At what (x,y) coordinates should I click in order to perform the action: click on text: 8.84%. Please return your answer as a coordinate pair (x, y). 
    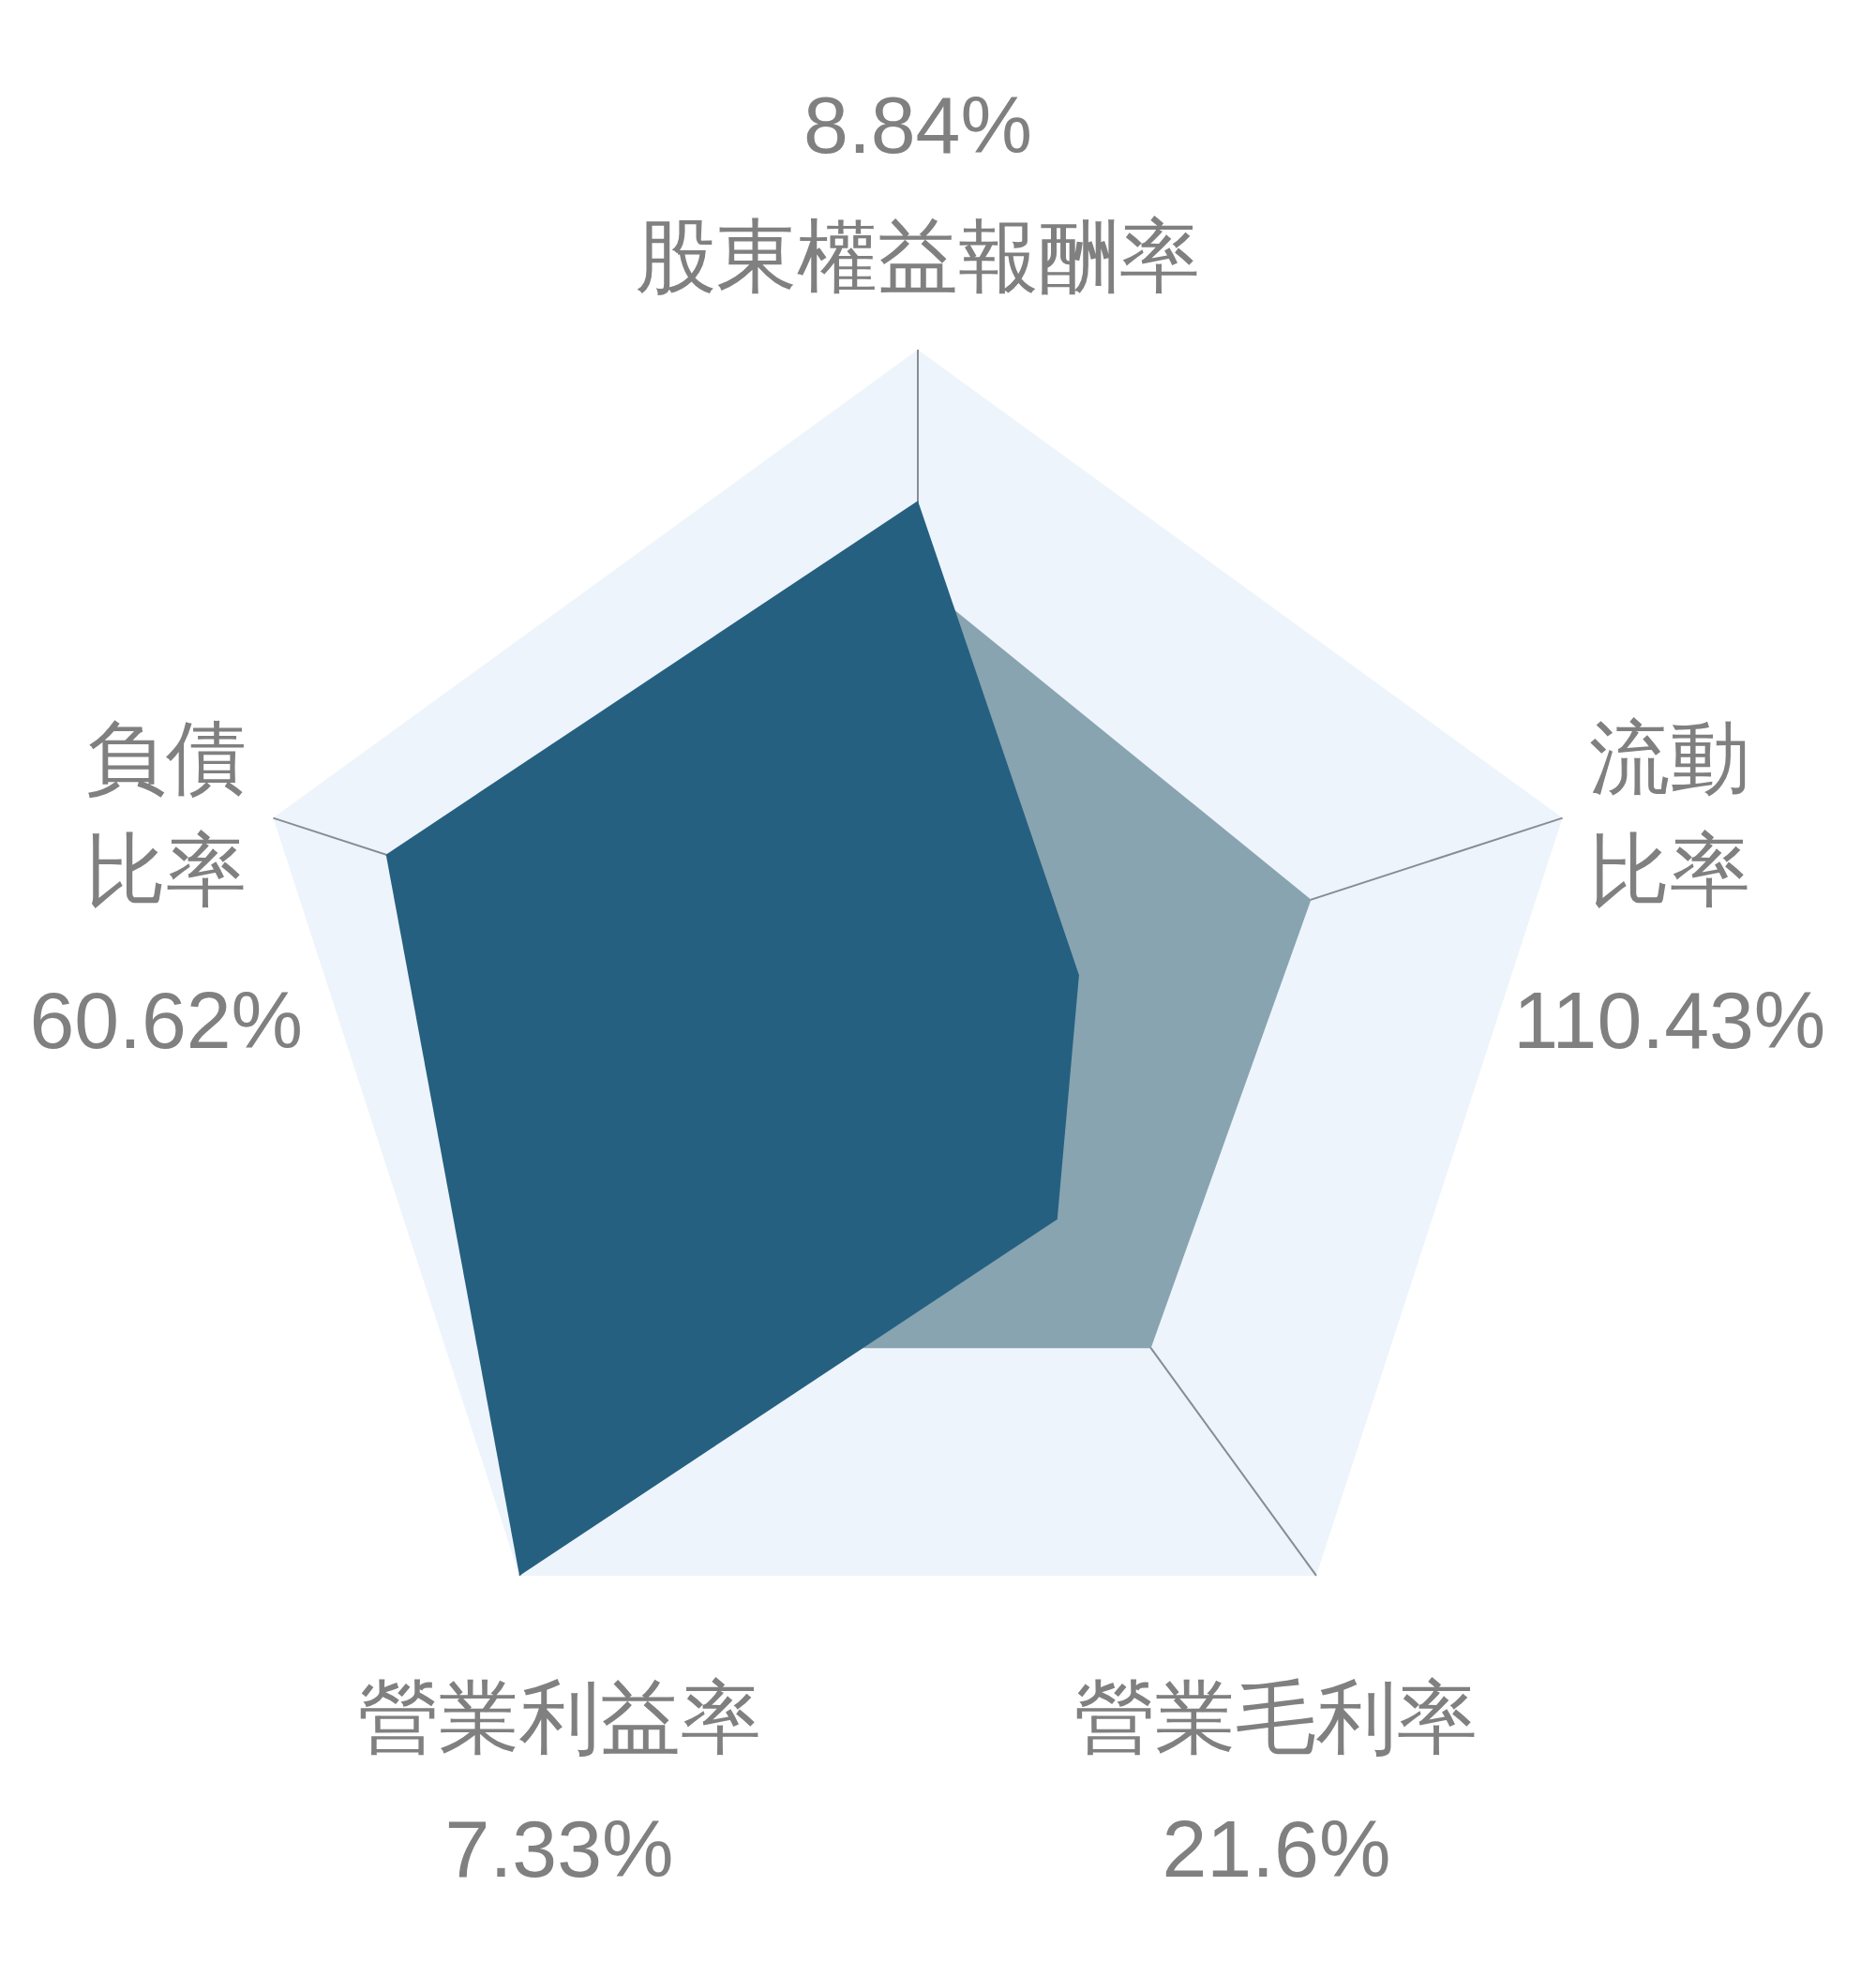
    Looking at the image, I should click on (918, 125).